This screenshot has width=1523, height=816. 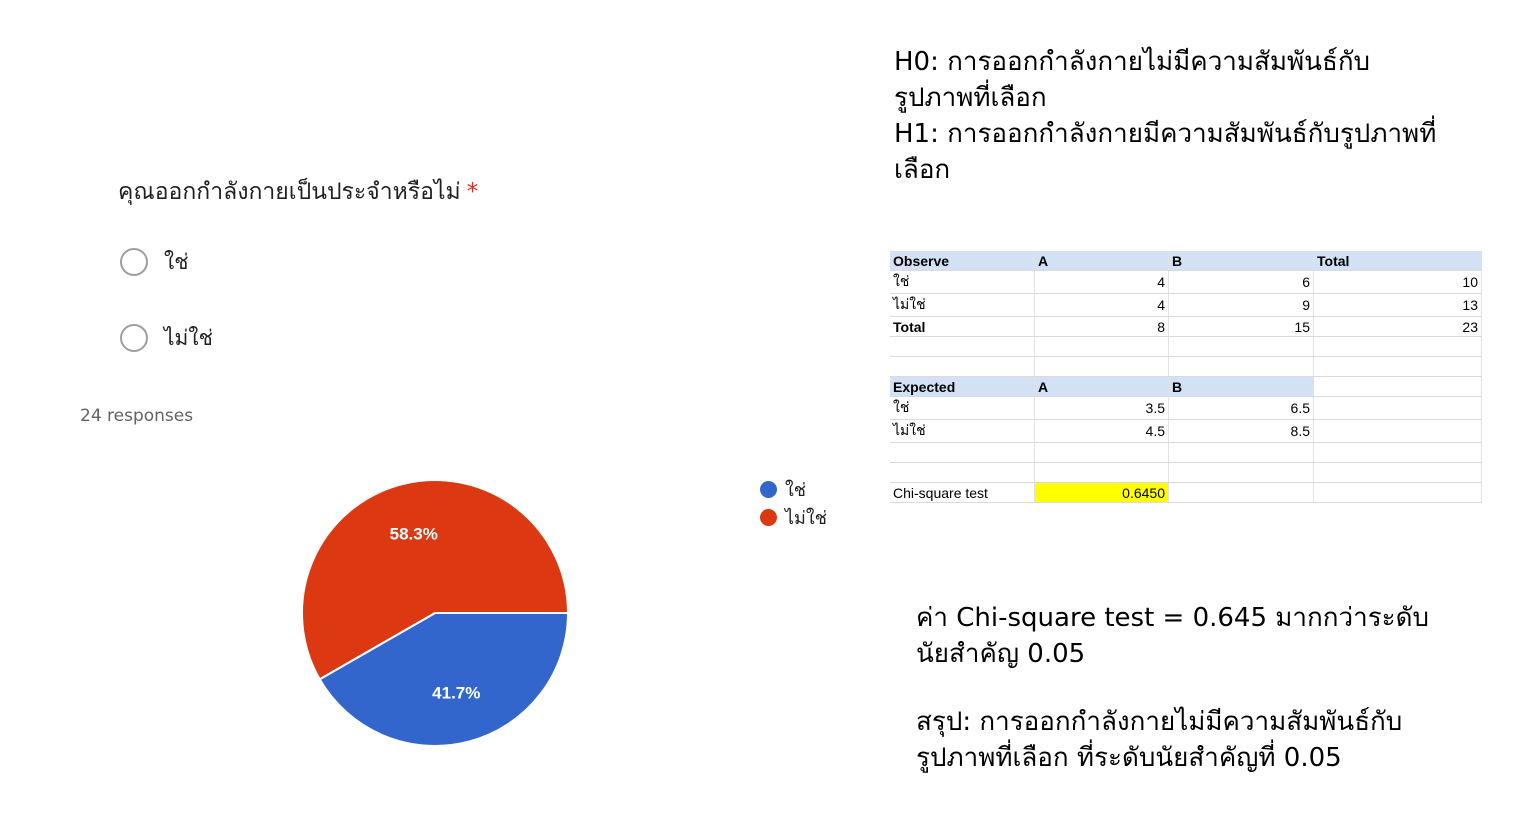 What do you see at coordinates (962, 326) in the screenshot?
I see `table-cell: Total` at bounding box center [962, 326].